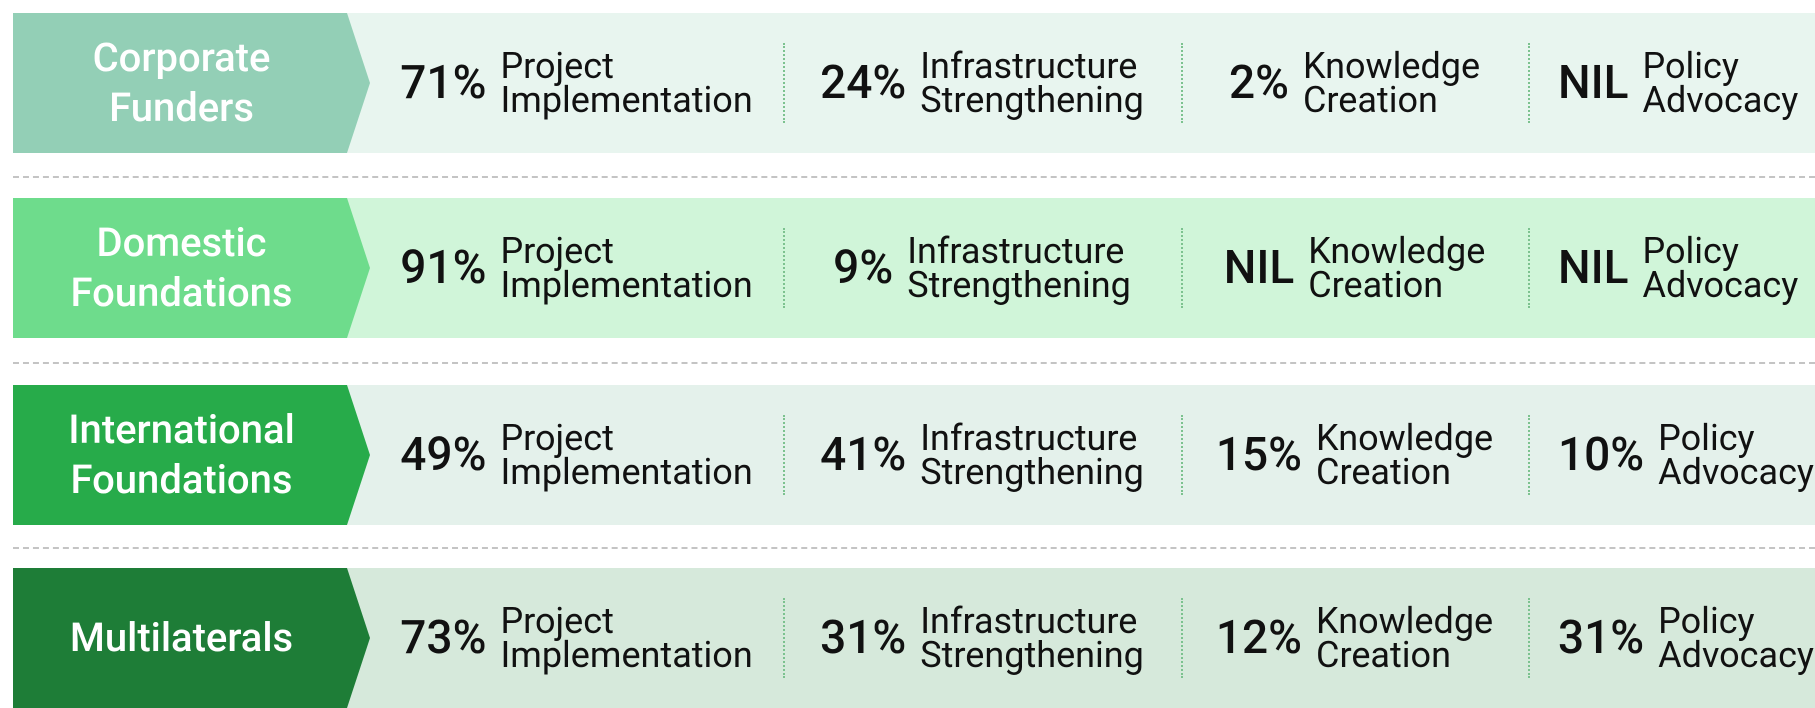  I want to click on cell: 49% Project Implementation, so click(576, 455).